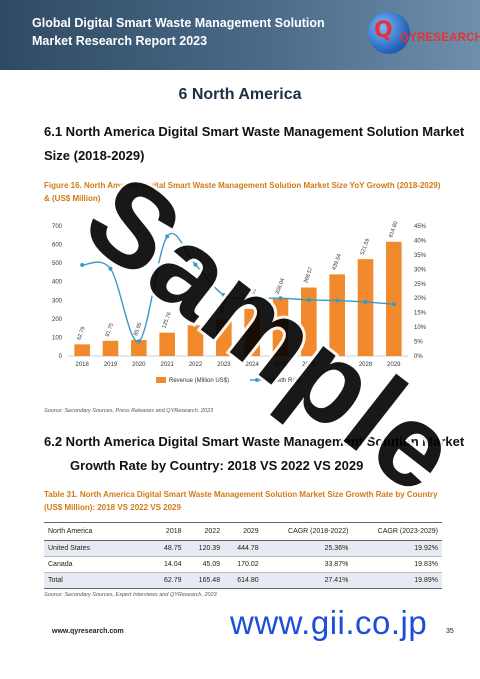 This screenshot has height=679, width=480. I want to click on y-right-tick-label: 30%, so click(420, 270).